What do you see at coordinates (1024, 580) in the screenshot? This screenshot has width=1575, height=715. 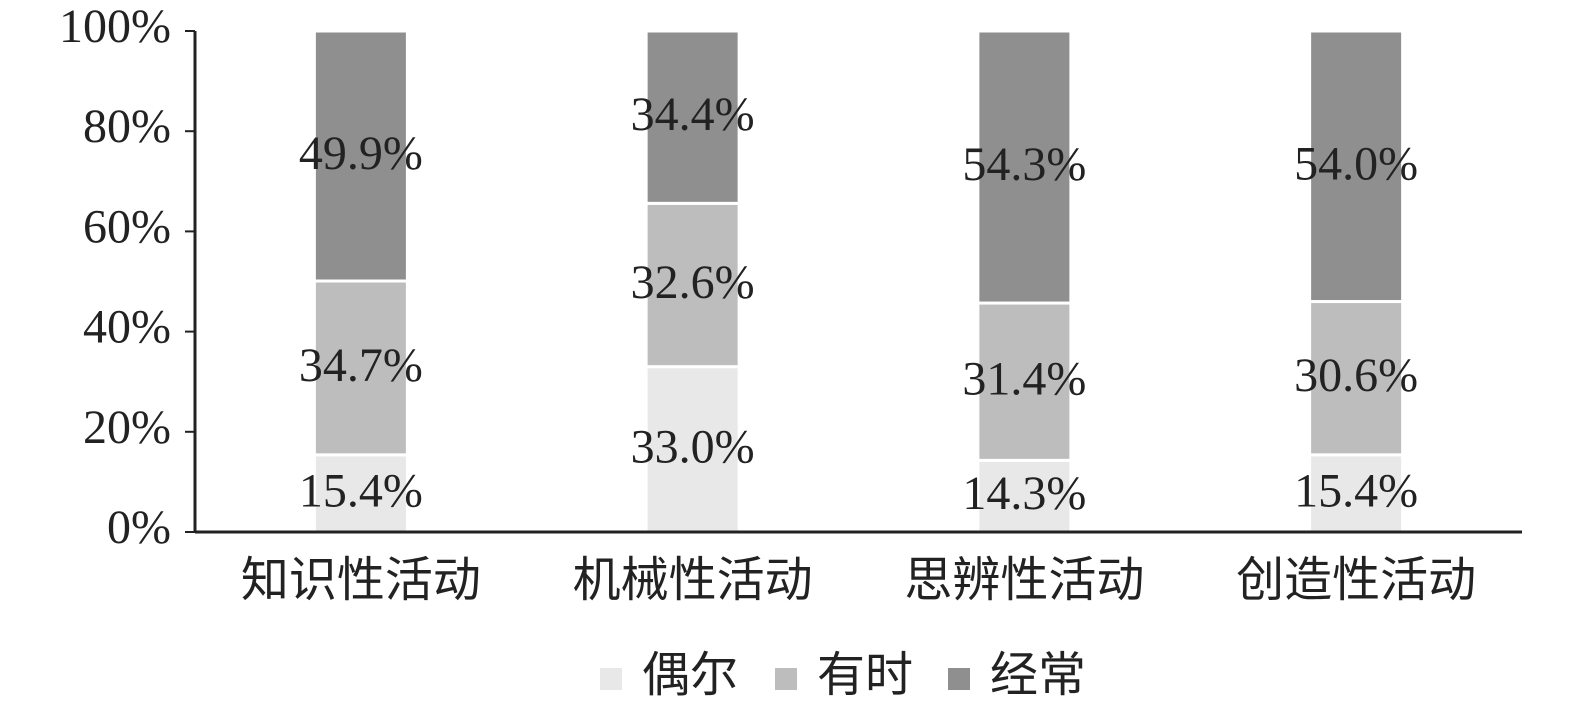 I see `x-tick-label: 思辨性活动` at bounding box center [1024, 580].